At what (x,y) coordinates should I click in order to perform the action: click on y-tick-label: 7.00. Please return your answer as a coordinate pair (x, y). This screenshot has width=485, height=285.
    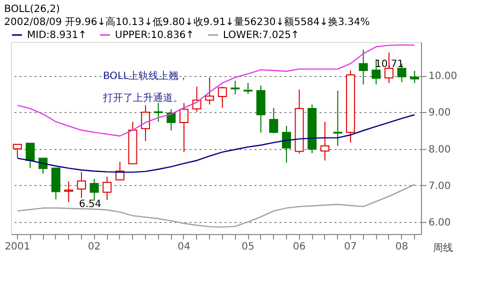
    Looking at the image, I should click on (439, 186).